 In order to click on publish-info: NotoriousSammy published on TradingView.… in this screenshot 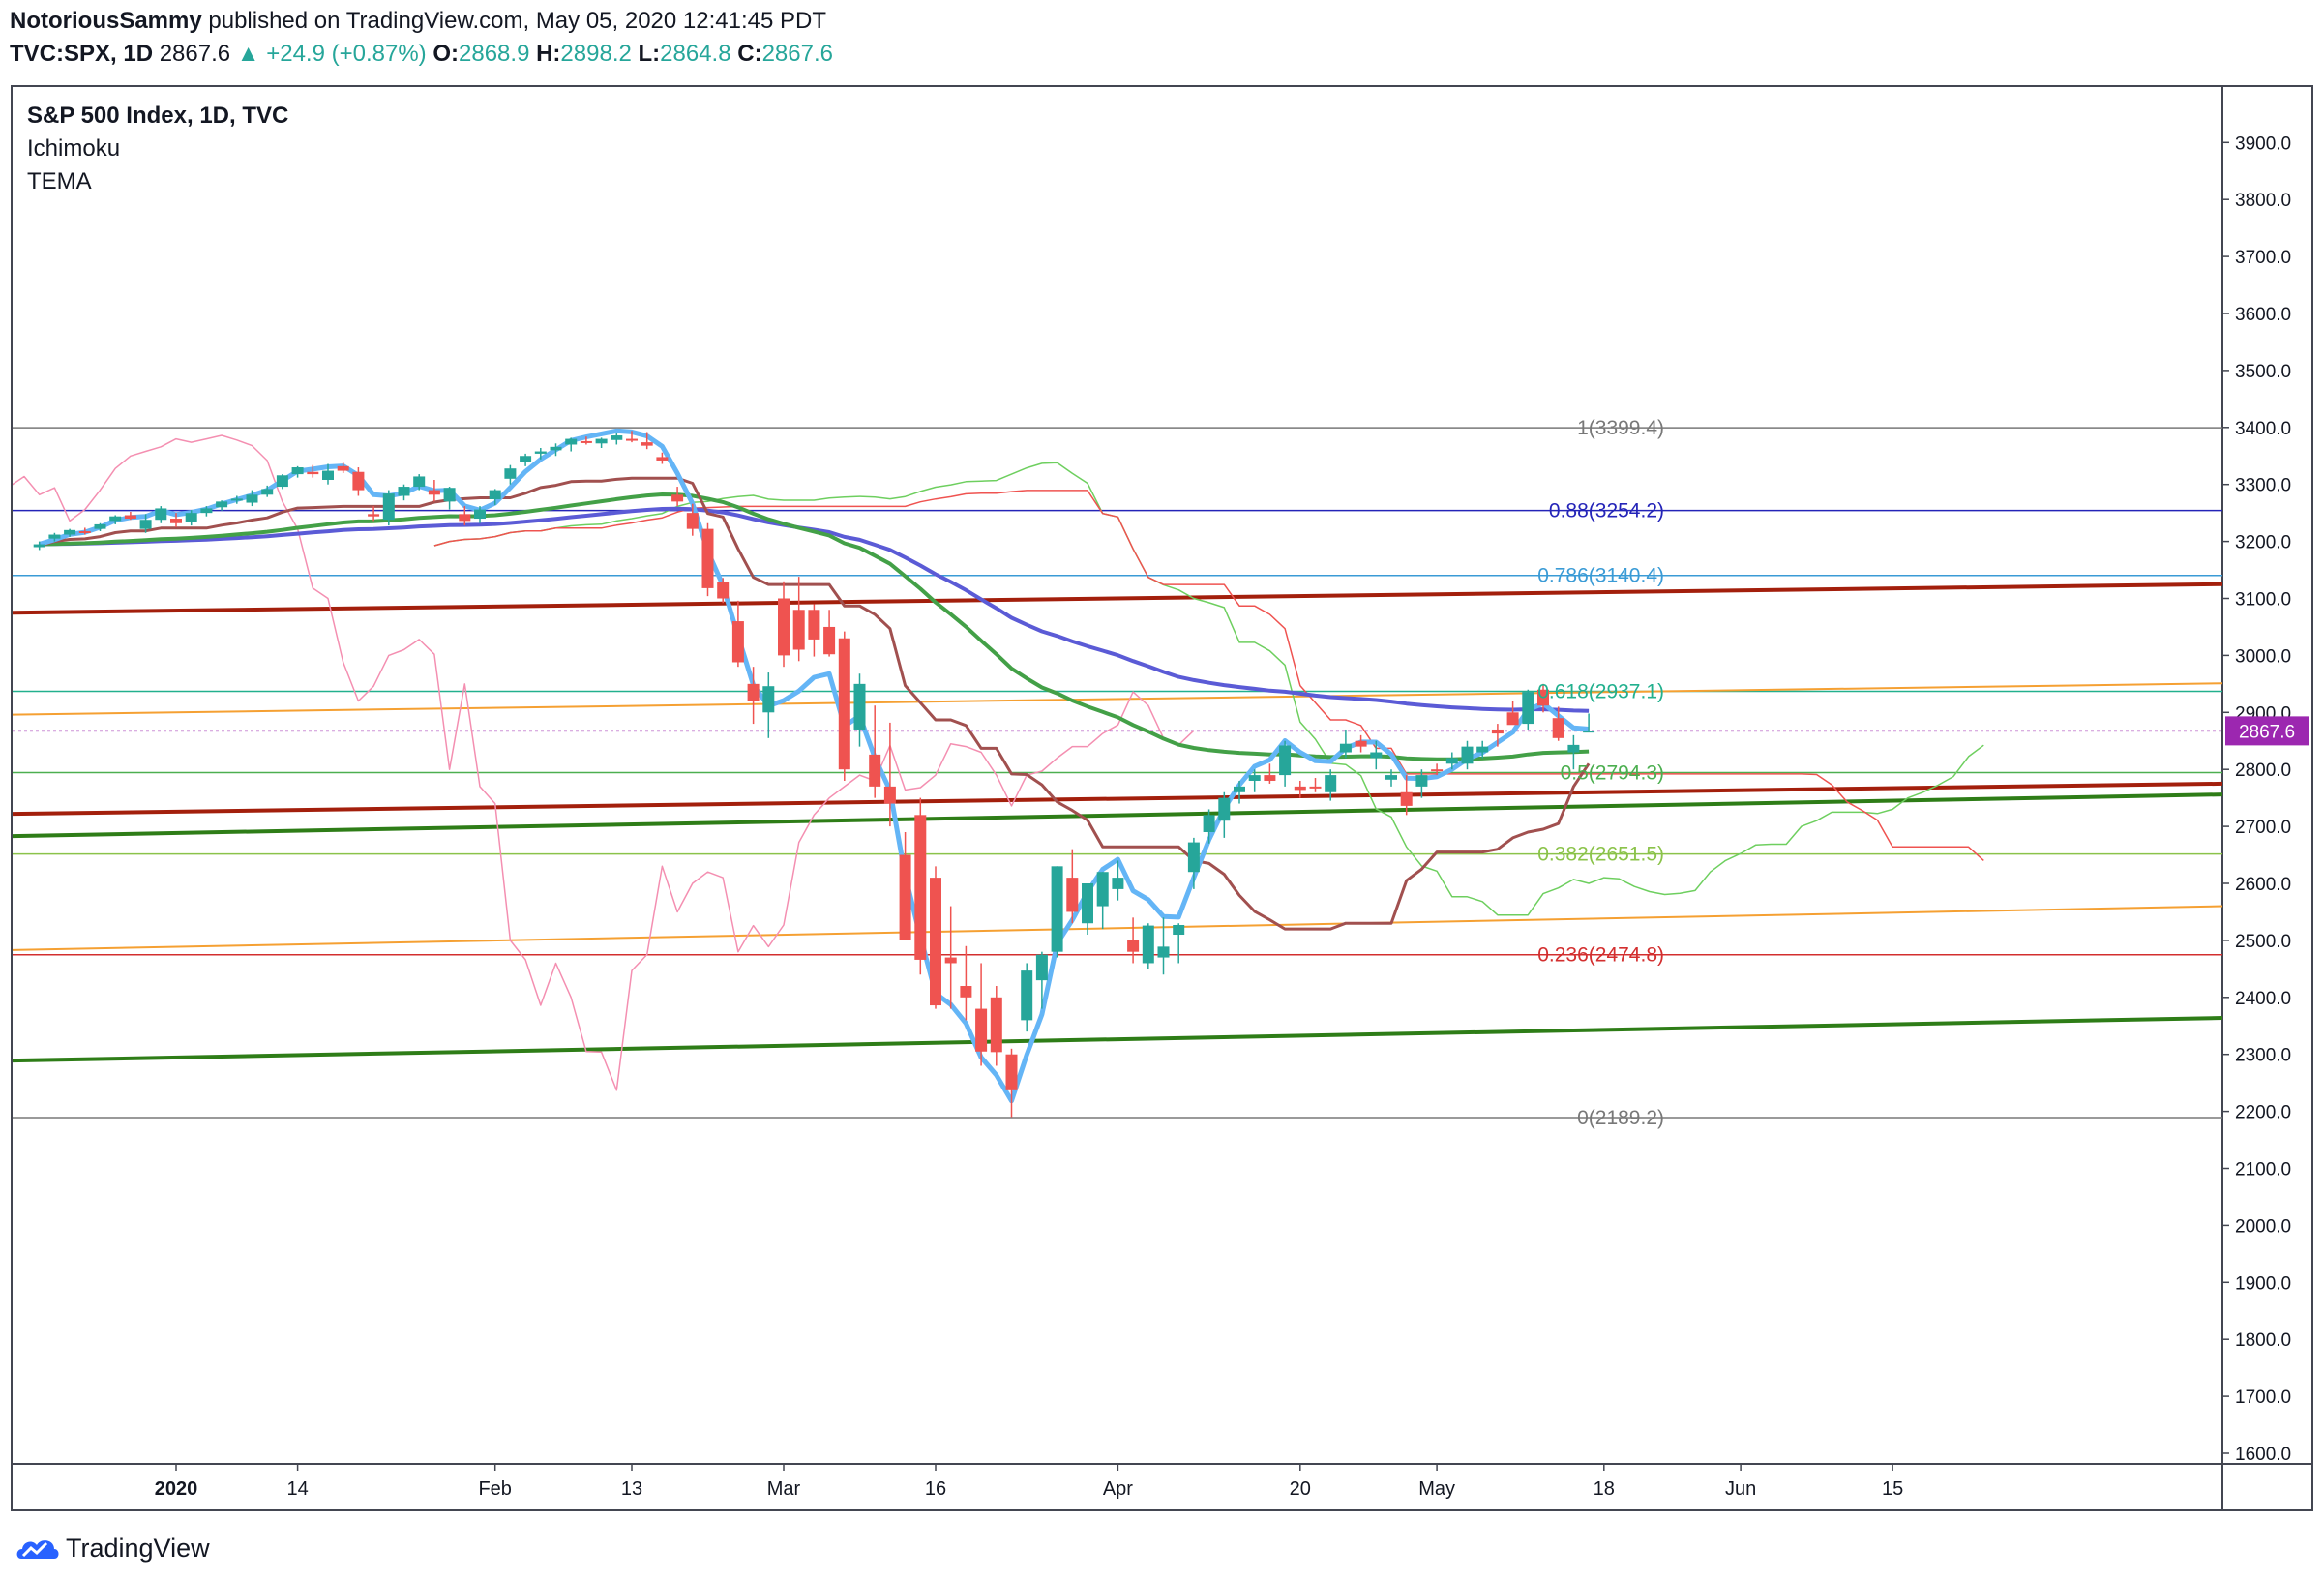, I will do `click(418, 21)`.